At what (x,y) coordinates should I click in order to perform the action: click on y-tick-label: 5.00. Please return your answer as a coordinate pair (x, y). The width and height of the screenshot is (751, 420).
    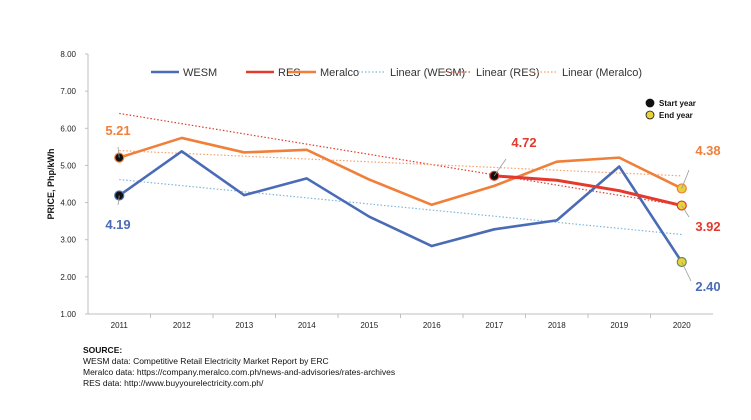
    Looking at the image, I should click on (68, 165).